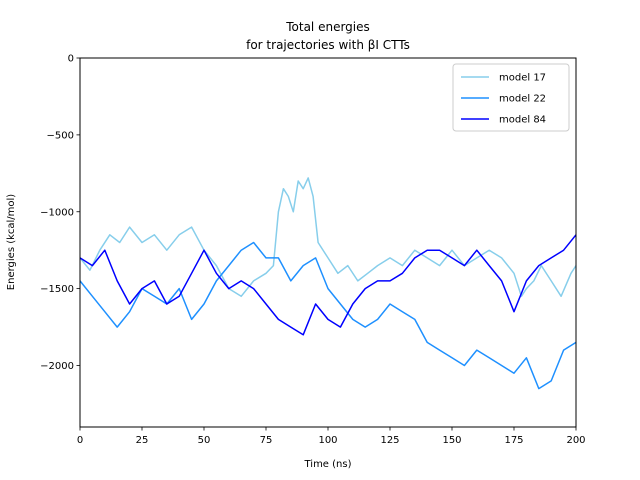 The image size is (640, 480). Describe the element at coordinates (80, 440) in the screenshot. I see `x-tick-label: 0` at that location.